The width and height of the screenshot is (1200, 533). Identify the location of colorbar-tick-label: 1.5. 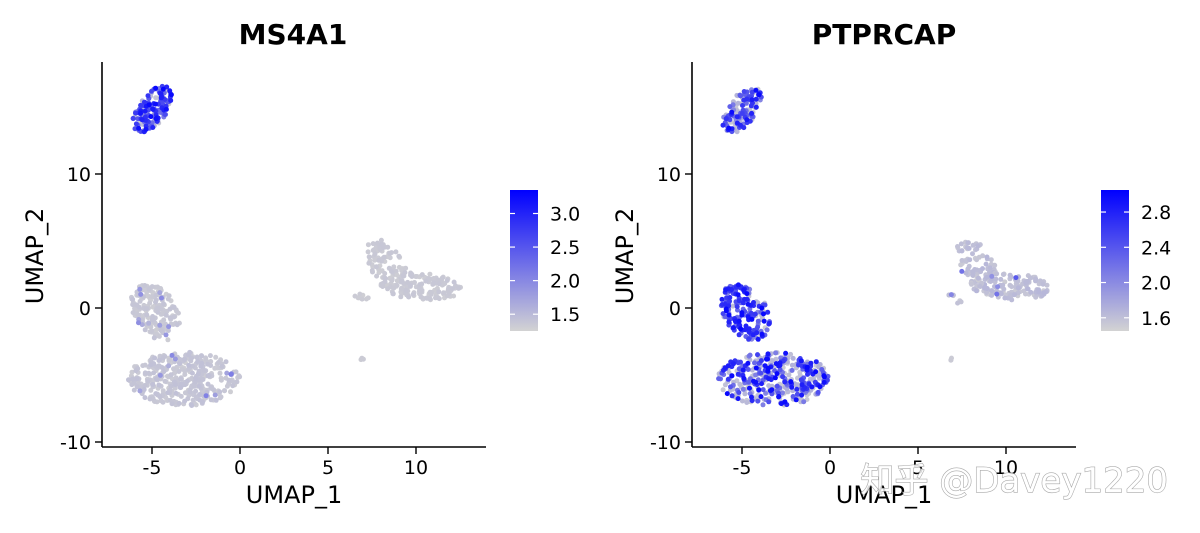
(565, 315).